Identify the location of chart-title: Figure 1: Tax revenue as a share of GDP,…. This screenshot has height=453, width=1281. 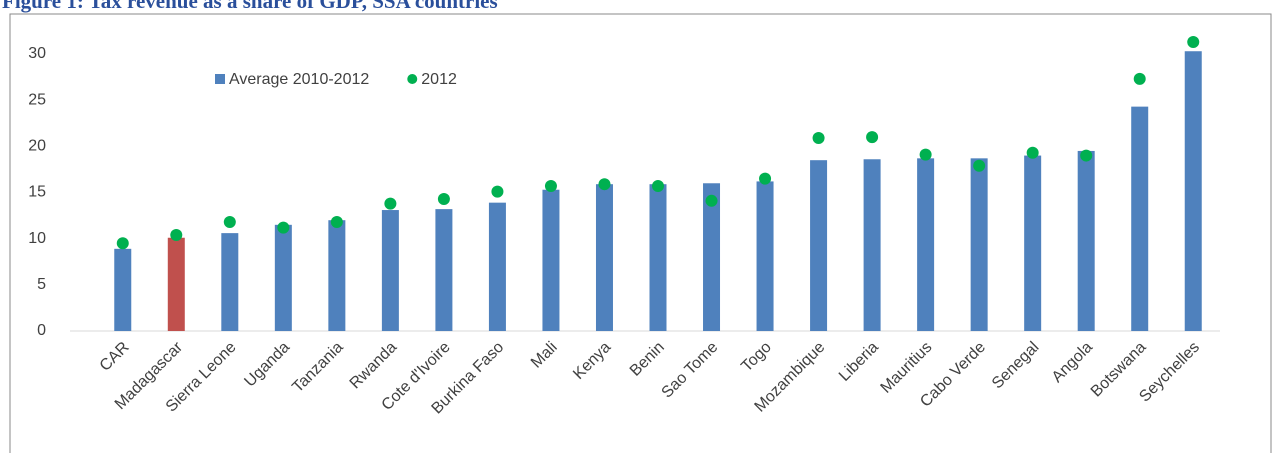
(250, 6).